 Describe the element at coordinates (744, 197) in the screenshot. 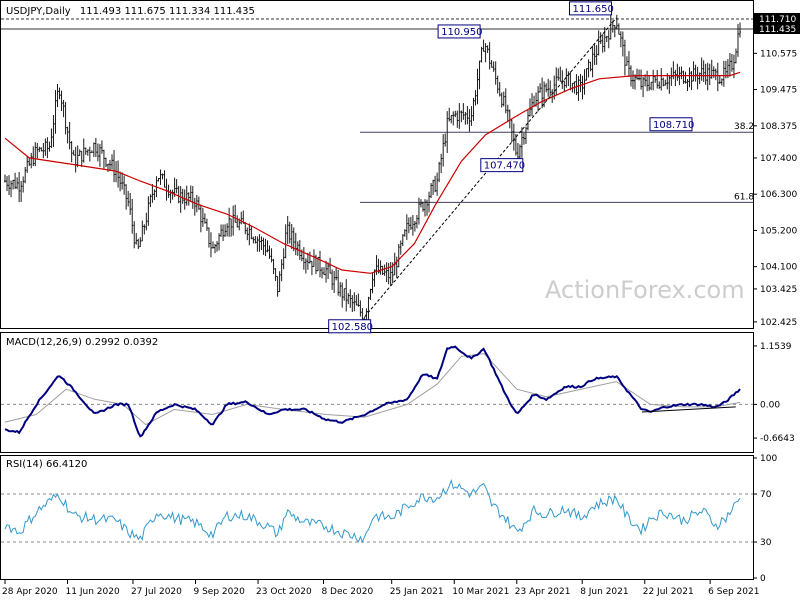

I see `fib-label: 61.8` at that location.